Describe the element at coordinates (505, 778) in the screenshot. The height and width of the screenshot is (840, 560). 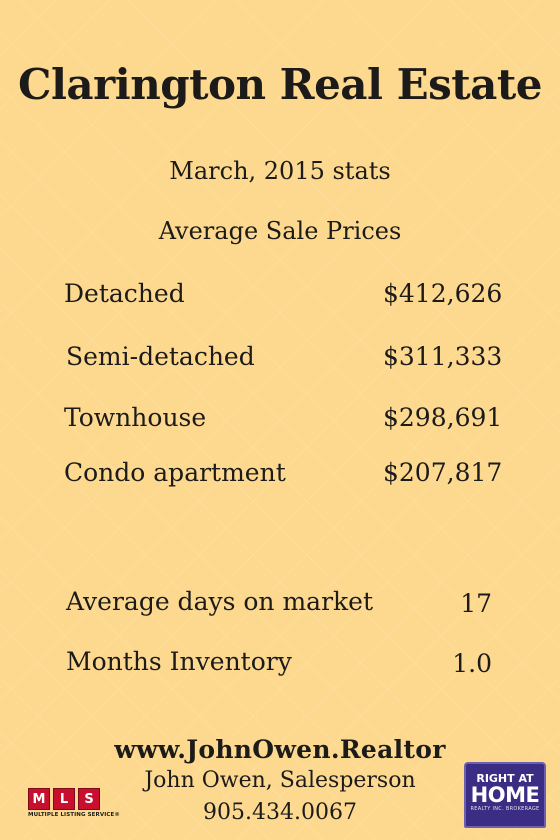
I see `brokerage-logo-line1: RIGHT AT` at that location.